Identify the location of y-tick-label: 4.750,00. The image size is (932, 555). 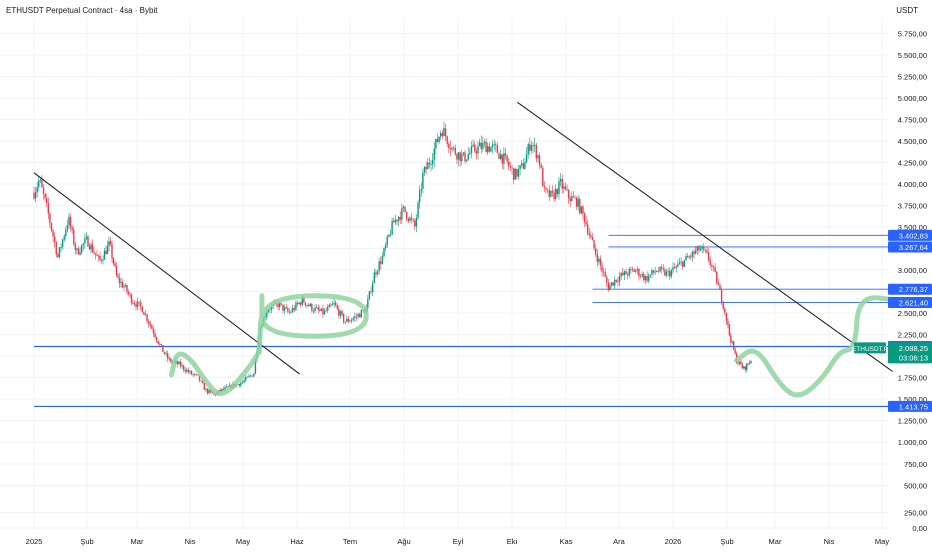
(912, 120).